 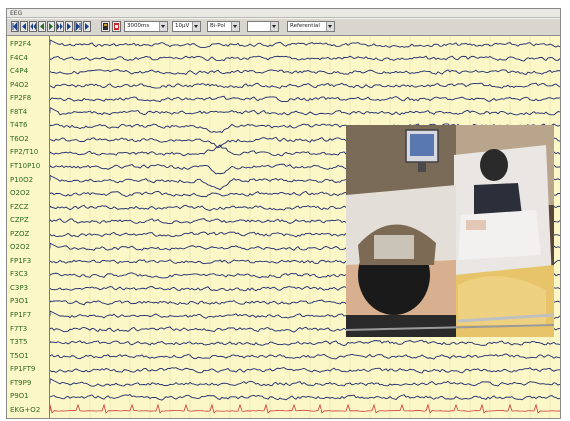 What do you see at coordinates (19, 301) in the screenshot?
I see `channel-label: P3O1` at bounding box center [19, 301].